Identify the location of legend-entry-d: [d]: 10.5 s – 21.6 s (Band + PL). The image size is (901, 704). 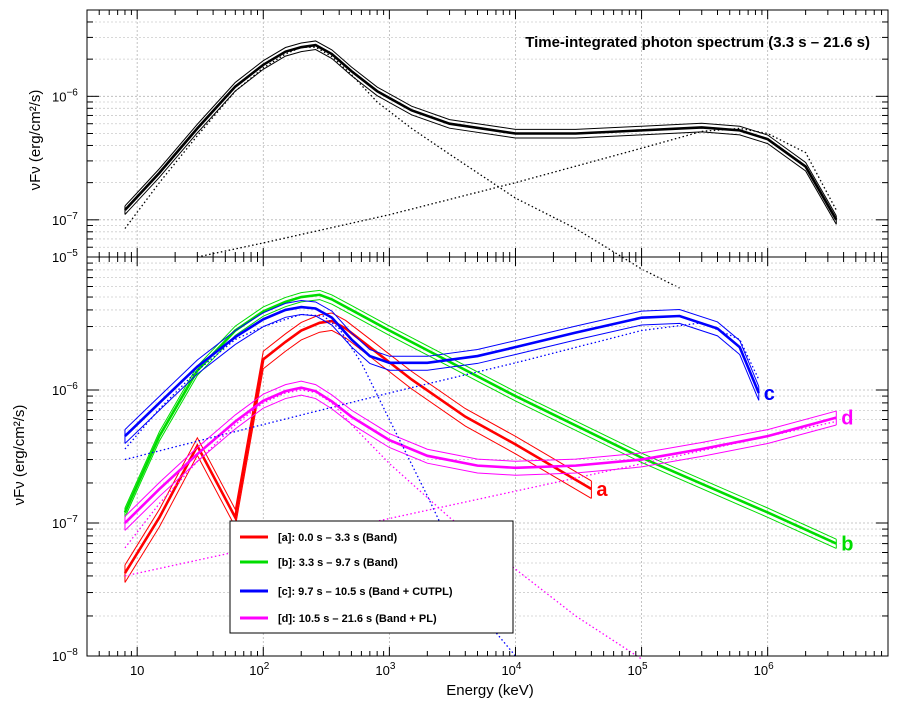
(338, 619).